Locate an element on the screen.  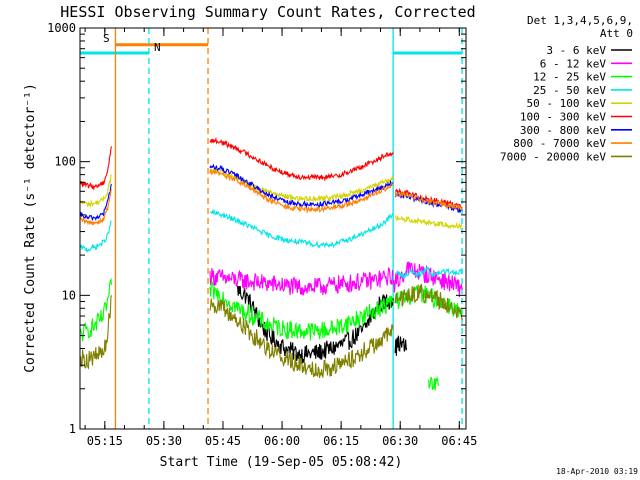
x-tick-label-0: 05:15 is located at coordinates (105, 441).